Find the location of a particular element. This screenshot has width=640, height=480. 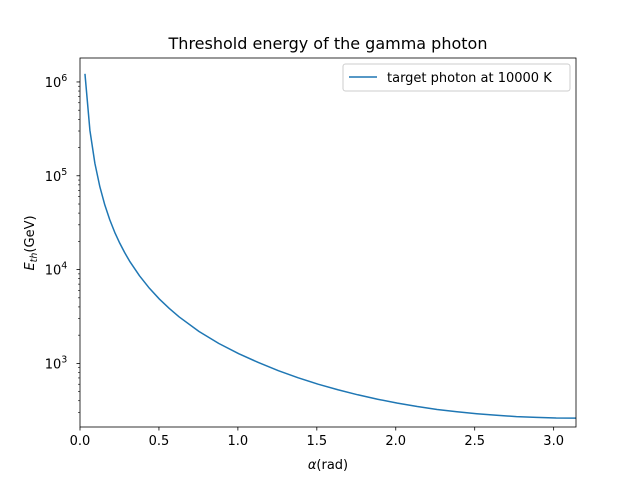

y-axis-label-symbol: E is located at coordinates (30, 266).